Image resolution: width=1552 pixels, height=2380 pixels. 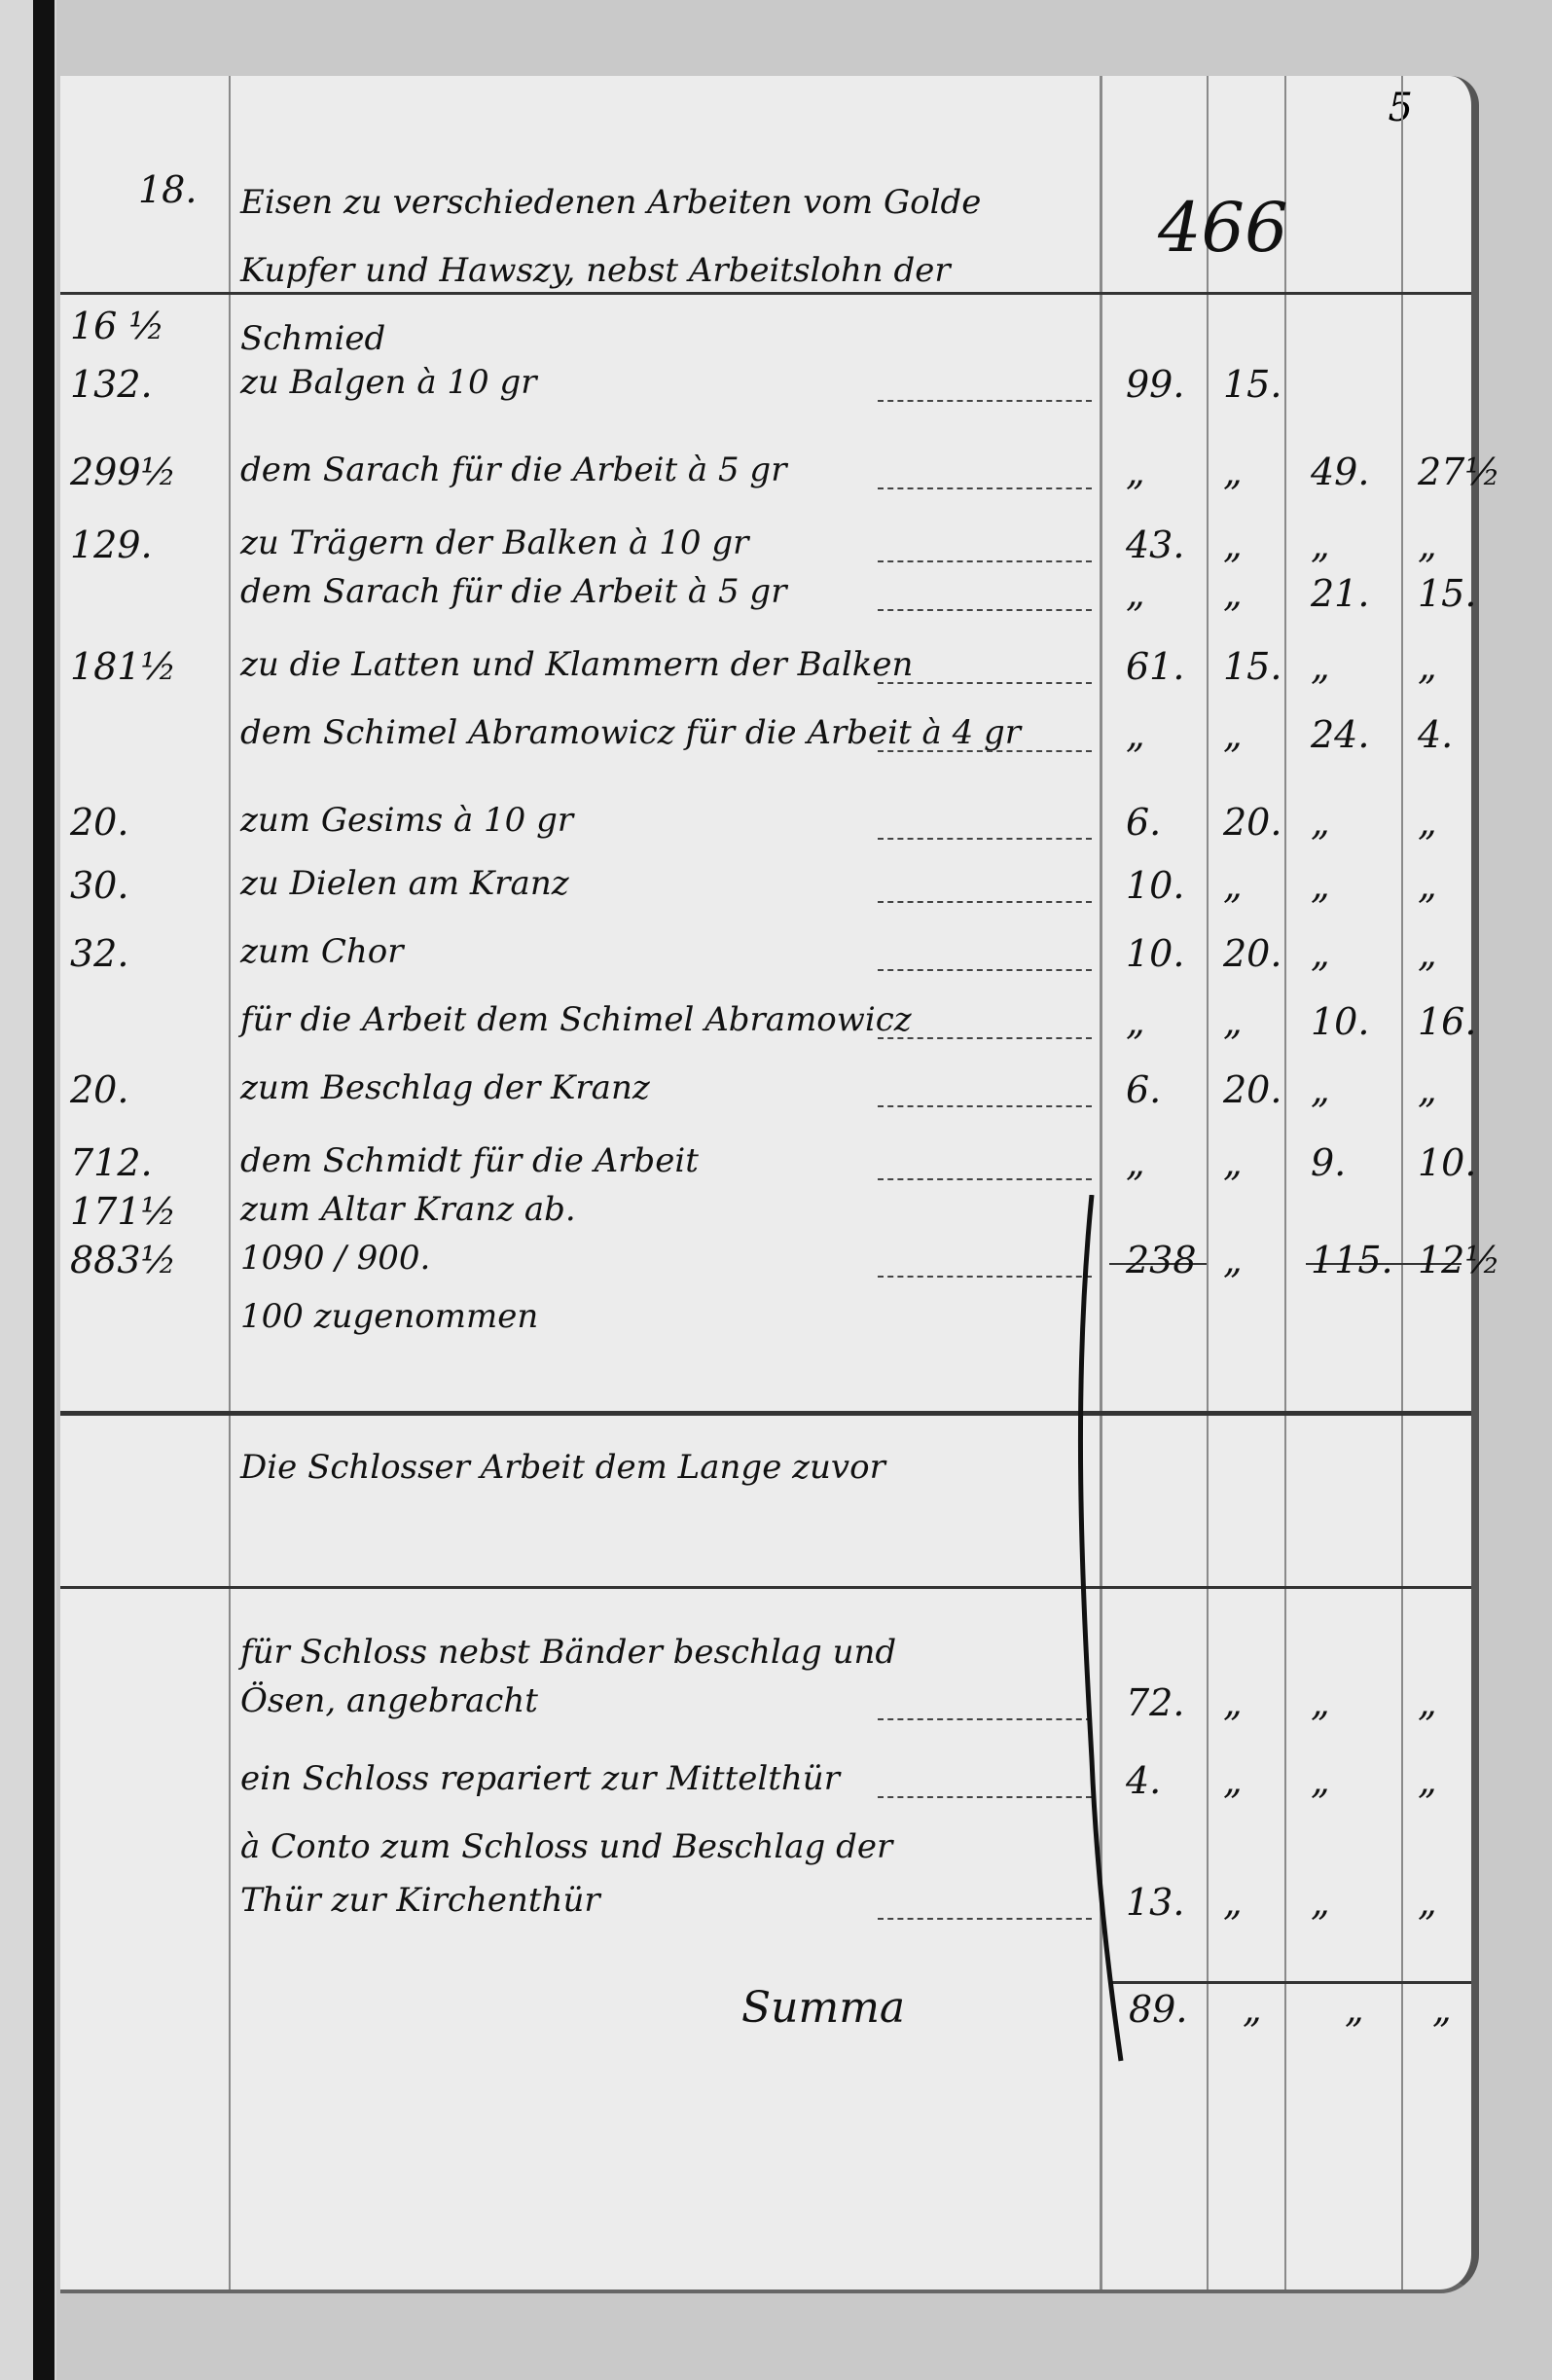 I want to click on cell-desc: à Conto zum Schloss und Beschlag der, so click(x=566, y=1846).